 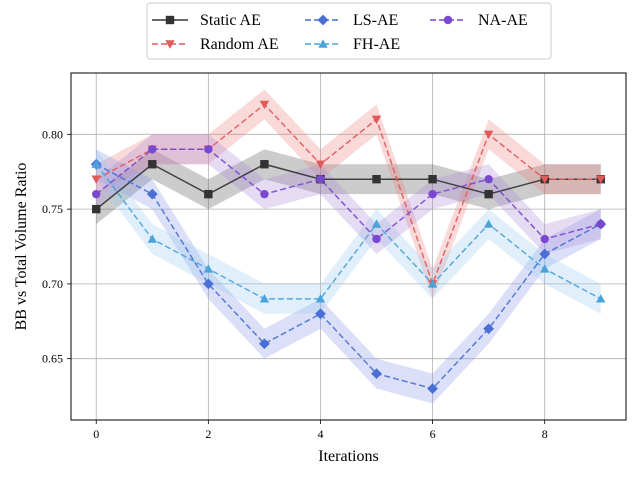 I want to click on x-tick-label: 2, so click(x=208, y=434).